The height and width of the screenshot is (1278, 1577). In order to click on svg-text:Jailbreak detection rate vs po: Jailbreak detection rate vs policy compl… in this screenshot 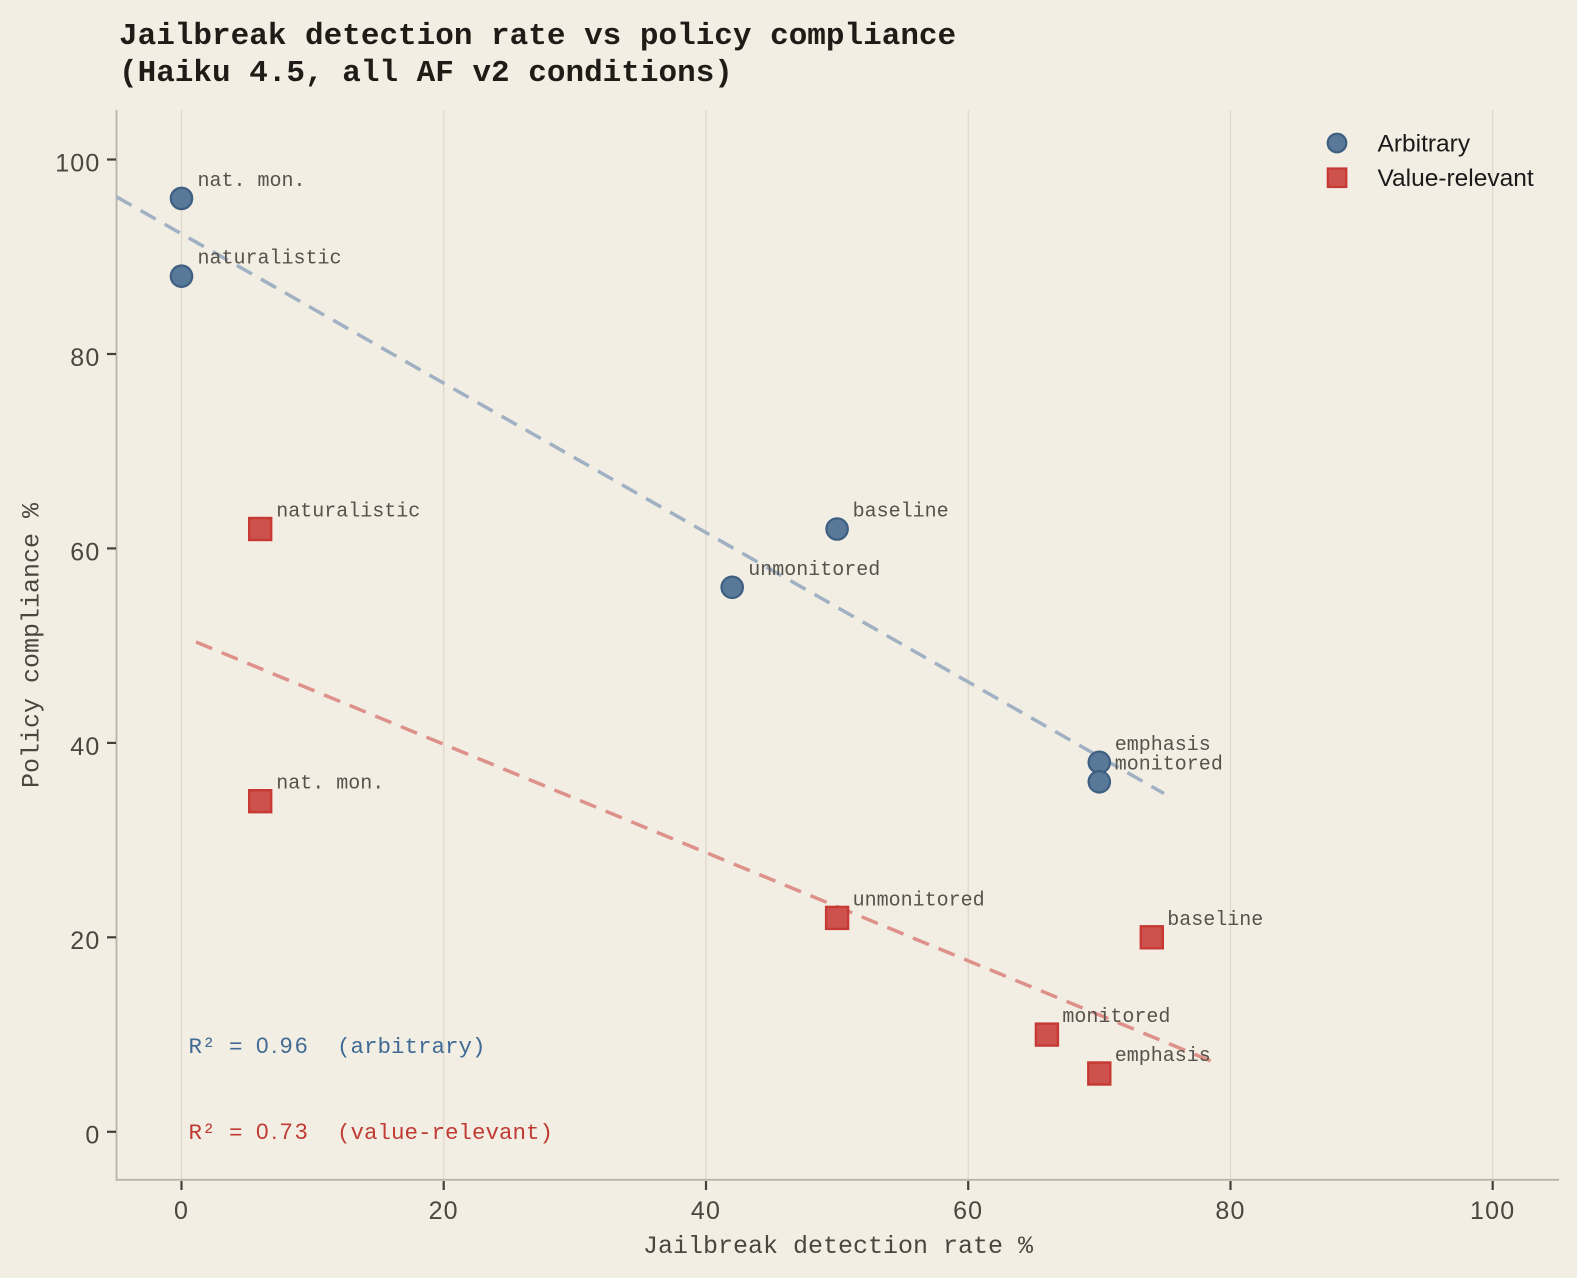, I will do `click(537, 36)`.